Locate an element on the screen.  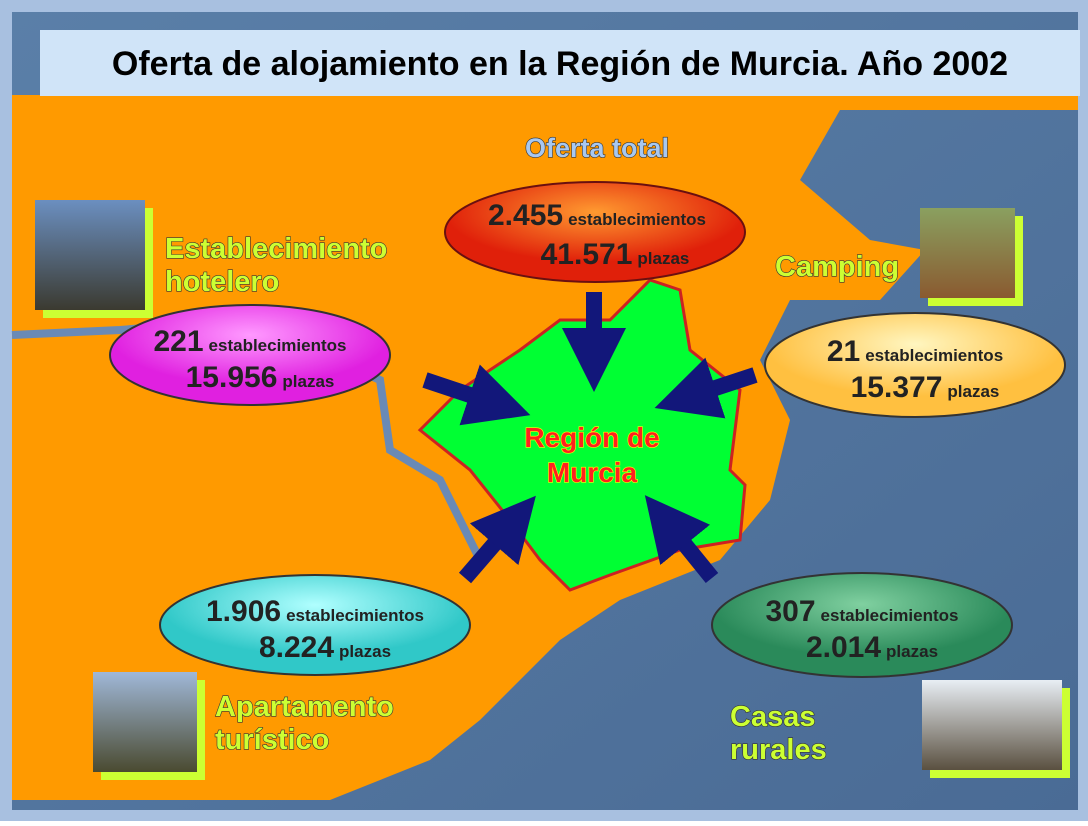
establishments: 21 establecimientos is located at coordinates (915, 351).